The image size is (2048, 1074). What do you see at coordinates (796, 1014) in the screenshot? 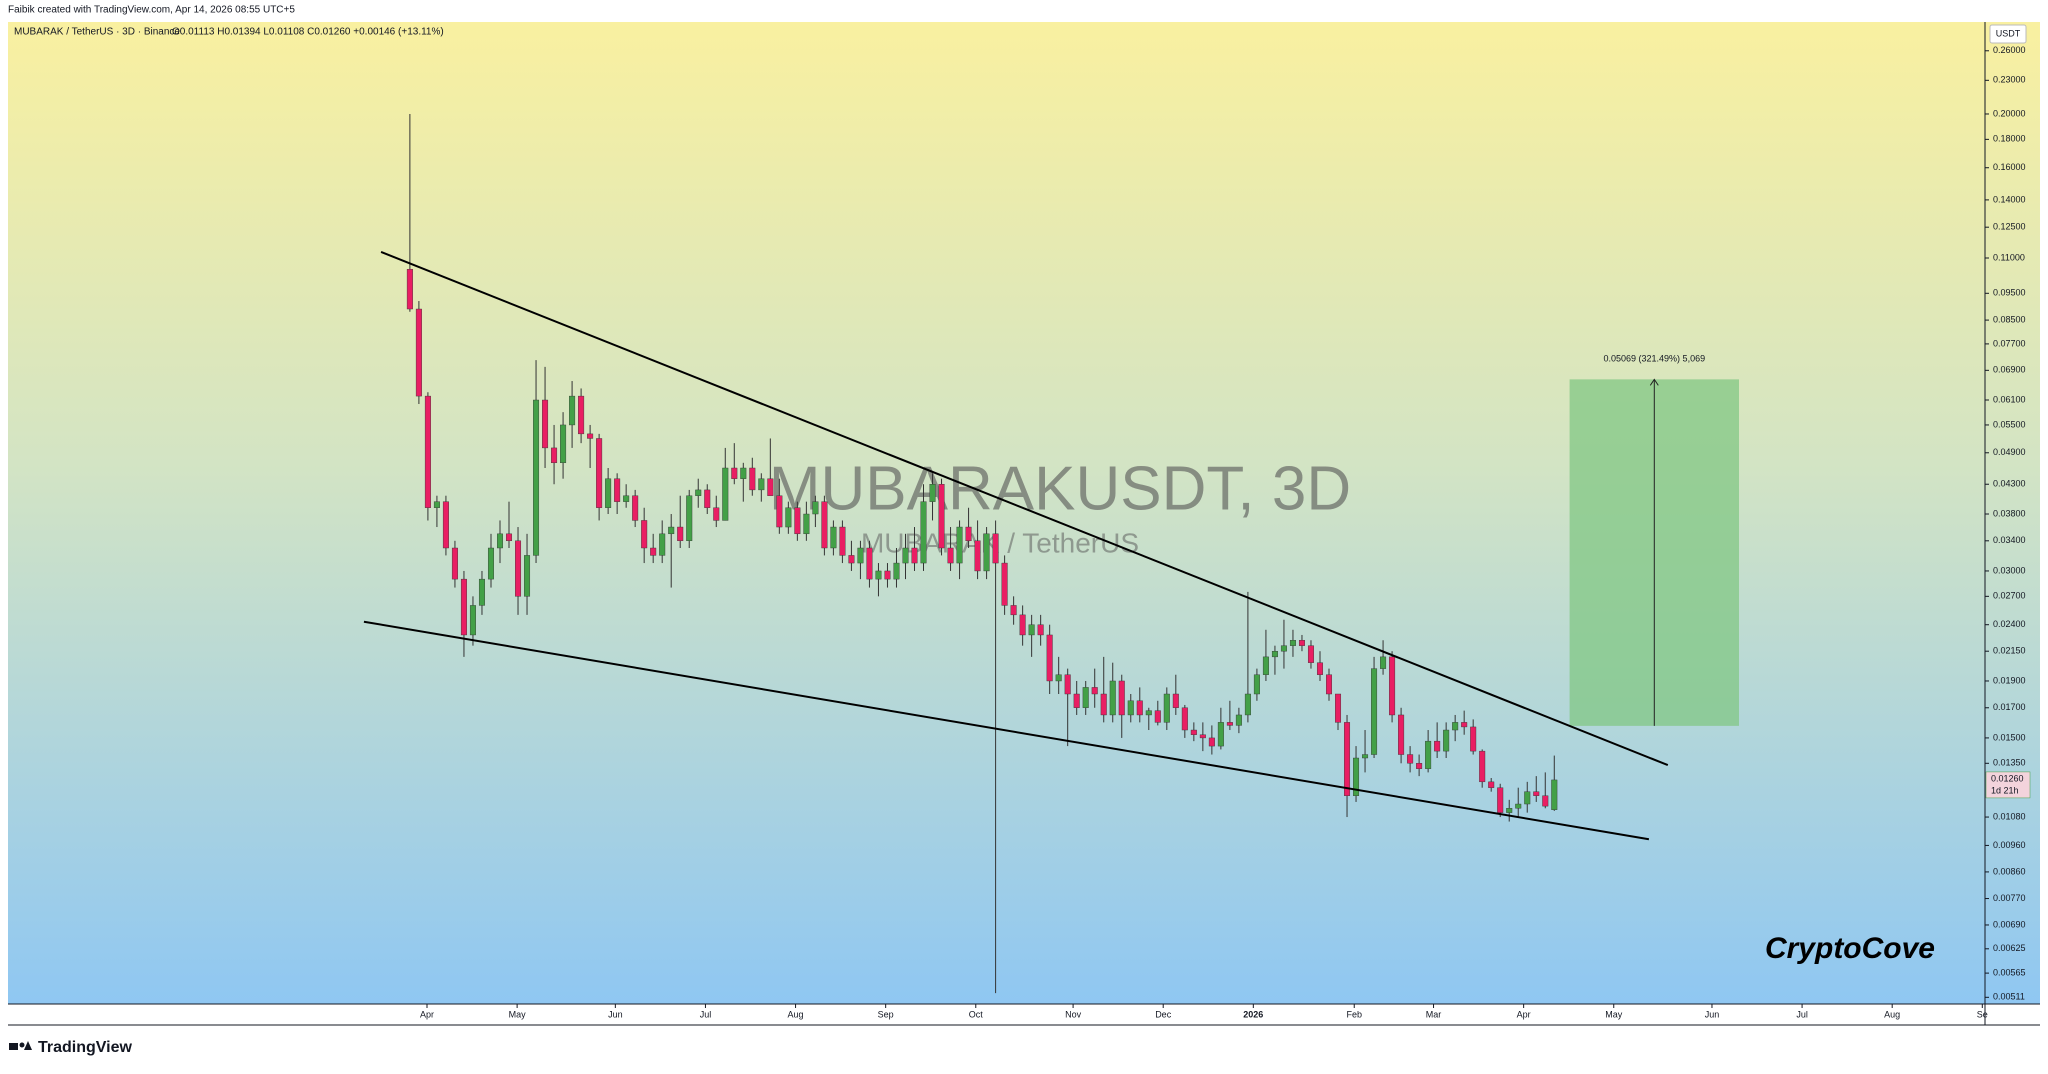
I see `x-tick-label: Aug` at bounding box center [796, 1014].